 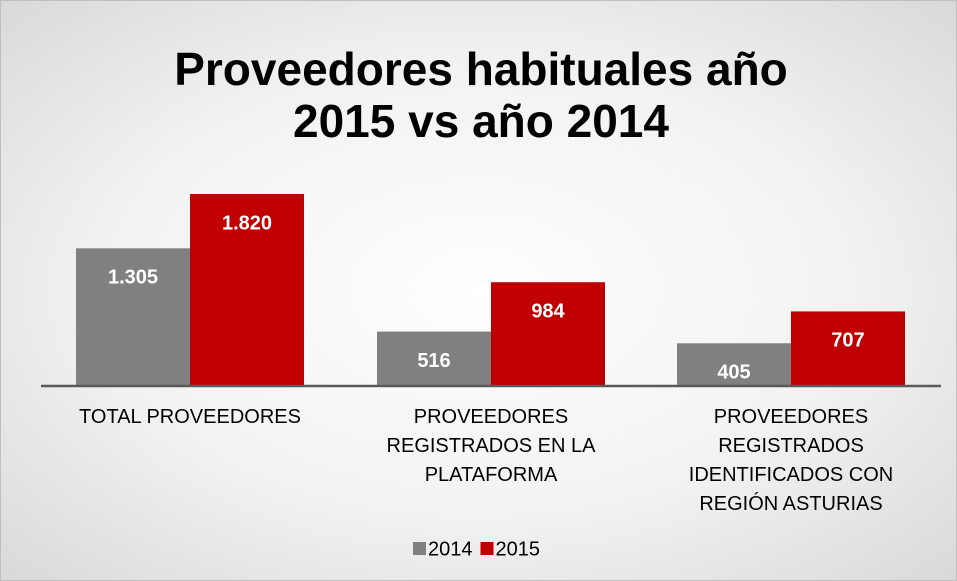 I want to click on data-label: 405, so click(x=733, y=373).